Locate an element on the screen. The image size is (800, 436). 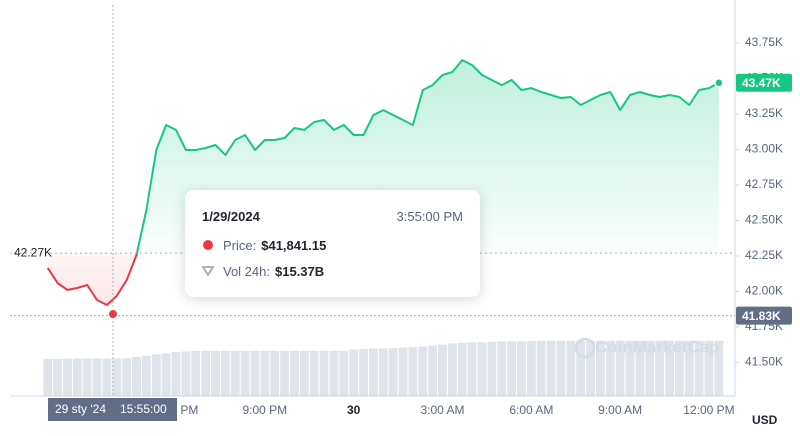
y-tick-label: 42.50K is located at coordinates (764, 220).